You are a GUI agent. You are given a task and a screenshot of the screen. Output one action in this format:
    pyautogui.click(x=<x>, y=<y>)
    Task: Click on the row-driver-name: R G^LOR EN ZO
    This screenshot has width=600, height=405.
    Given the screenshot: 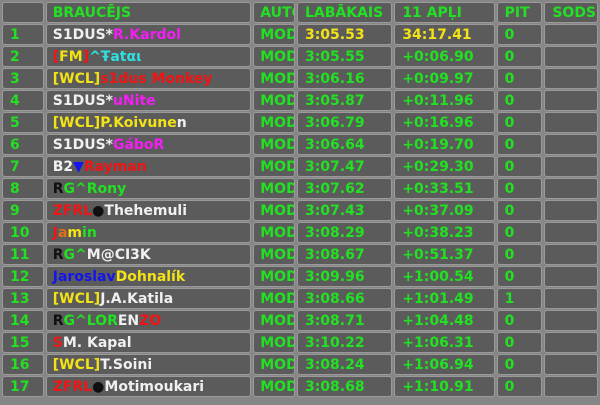 What is the action you would take?
    pyautogui.click(x=148, y=320)
    